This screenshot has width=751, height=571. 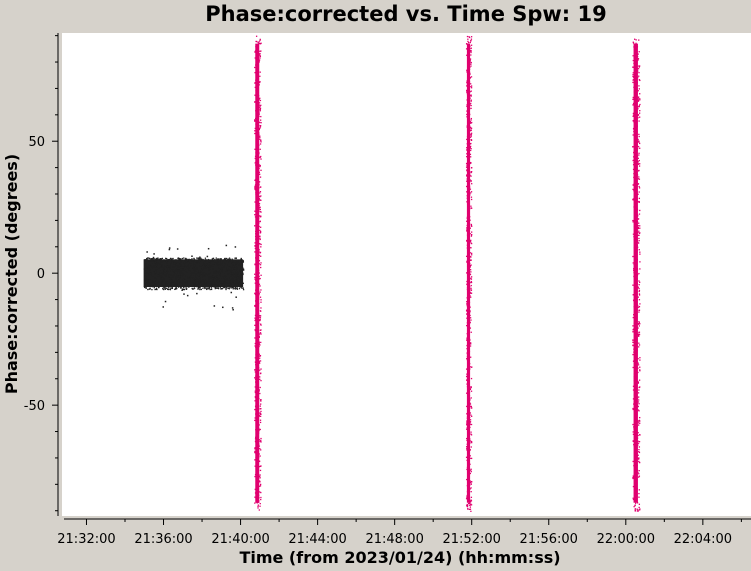 What do you see at coordinates (472, 539) in the screenshot?
I see `x-tick-label: 21:52:00` at bounding box center [472, 539].